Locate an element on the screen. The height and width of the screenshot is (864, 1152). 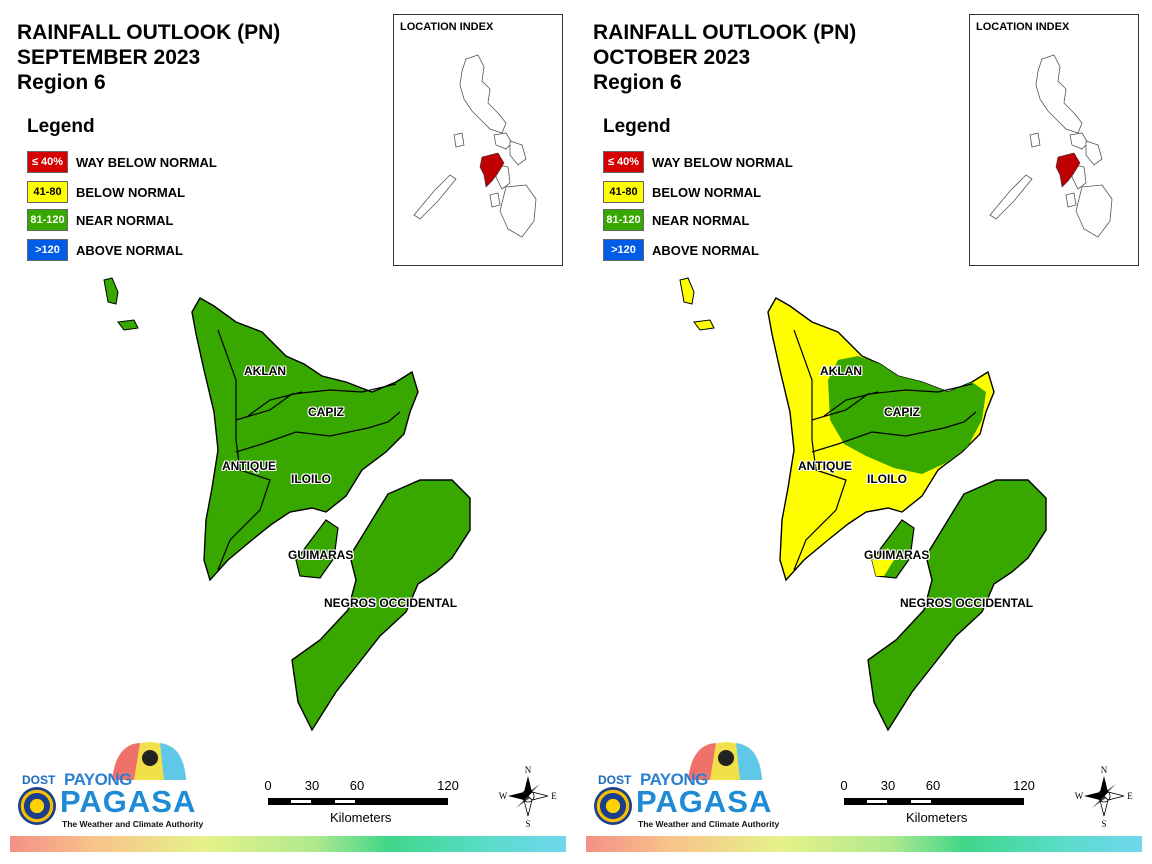
panay-island is located at coordinates (305, 439).